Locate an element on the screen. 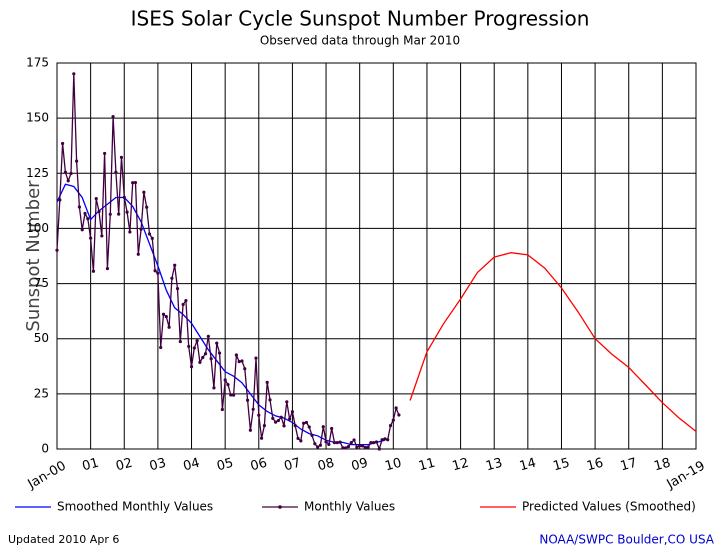 The height and width of the screenshot is (550, 720). x-tick-label: 11 is located at coordinates (427, 465).